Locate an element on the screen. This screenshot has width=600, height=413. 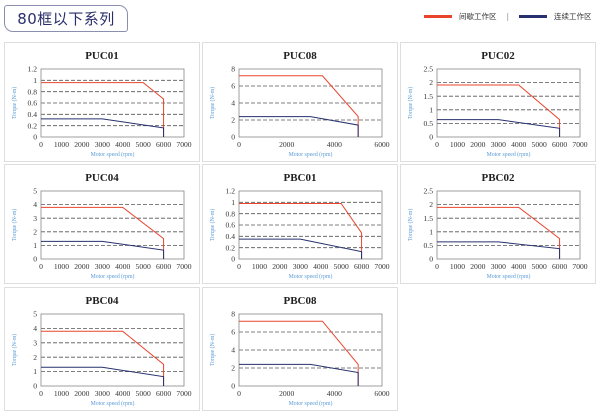
series-title: 80框以下系列 is located at coordinates (66, 18).